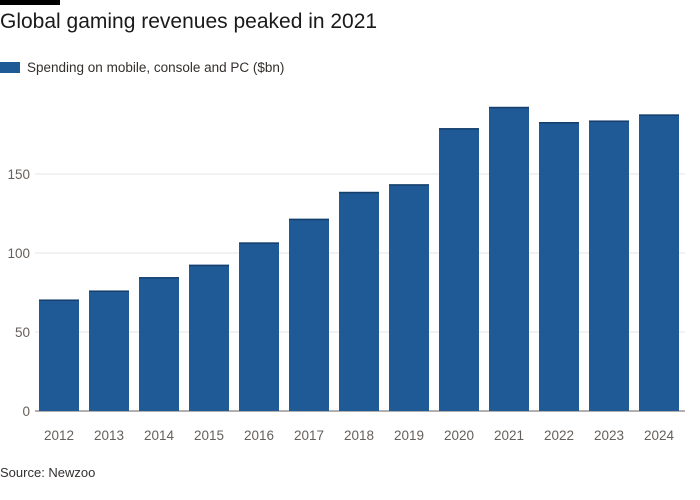 The height and width of the screenshot is (500, 700). What do you see at coordinates (209, 435) in the screenshot?
I see `x-tick-label: 2015` at bounding box center [209, 435].